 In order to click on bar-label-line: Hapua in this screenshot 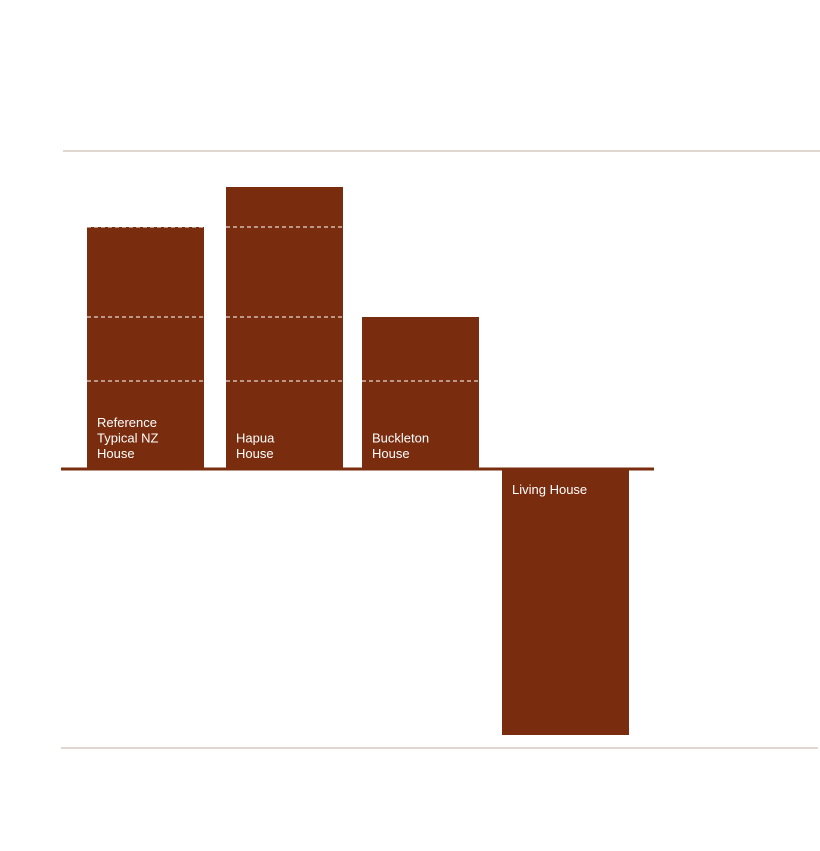, I will do `click(255, 438)`.